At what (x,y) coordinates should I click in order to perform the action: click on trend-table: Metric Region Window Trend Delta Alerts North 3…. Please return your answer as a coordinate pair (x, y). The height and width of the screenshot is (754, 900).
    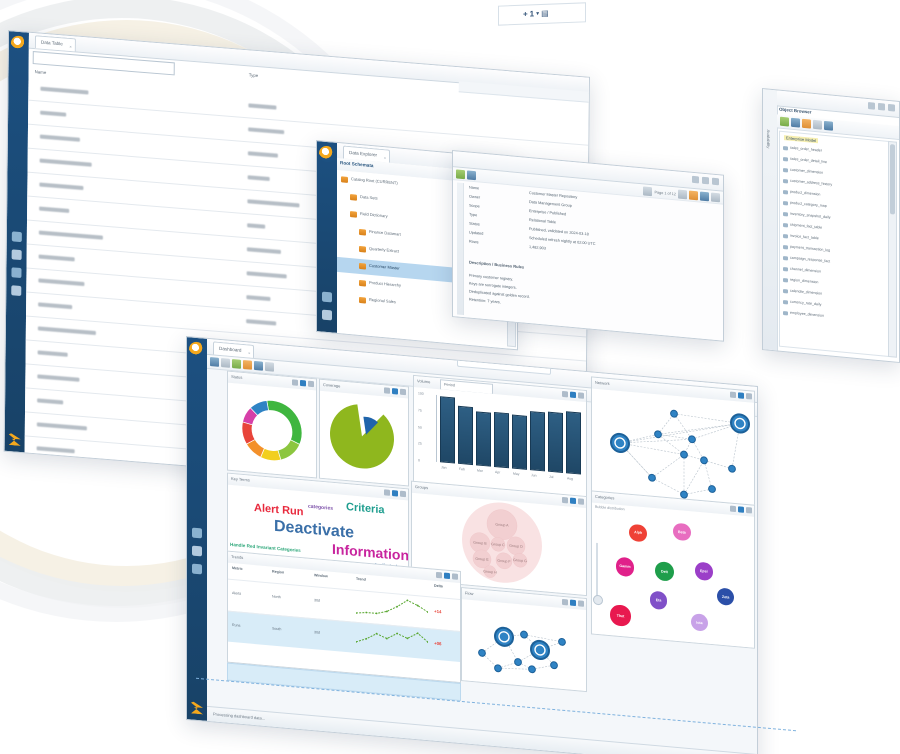
    Looking at the image, I should click on (344, 622).